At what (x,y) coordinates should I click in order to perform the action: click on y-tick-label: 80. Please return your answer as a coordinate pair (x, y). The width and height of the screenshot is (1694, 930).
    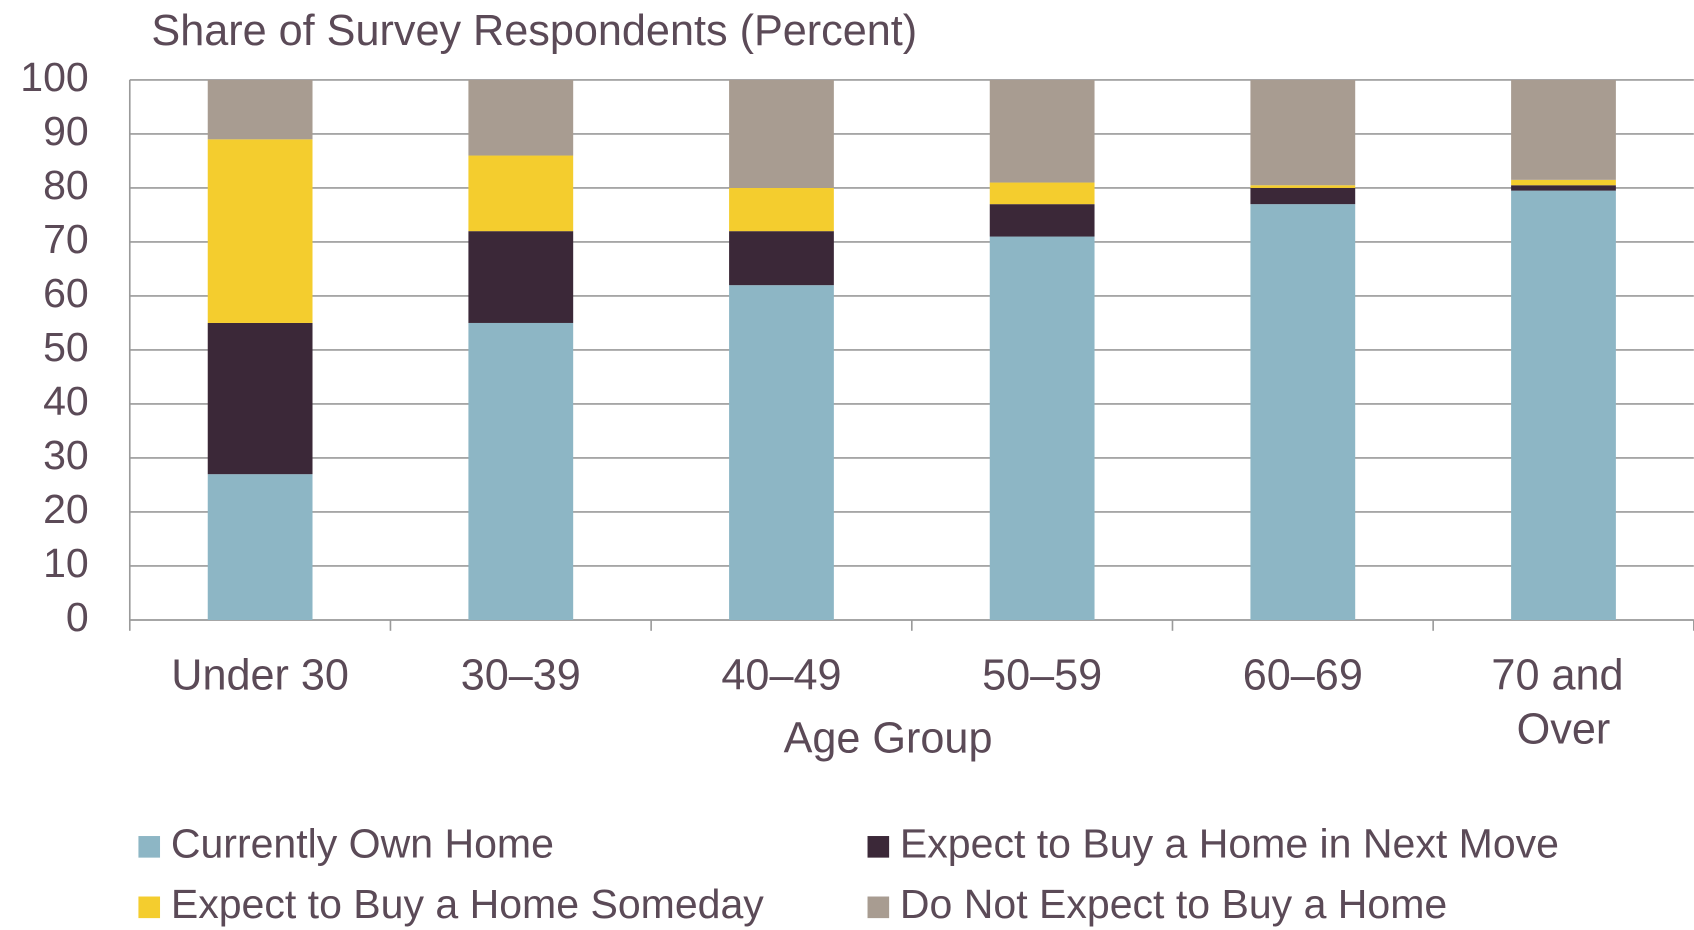
    Looking at the image, I should click on (66, 185).